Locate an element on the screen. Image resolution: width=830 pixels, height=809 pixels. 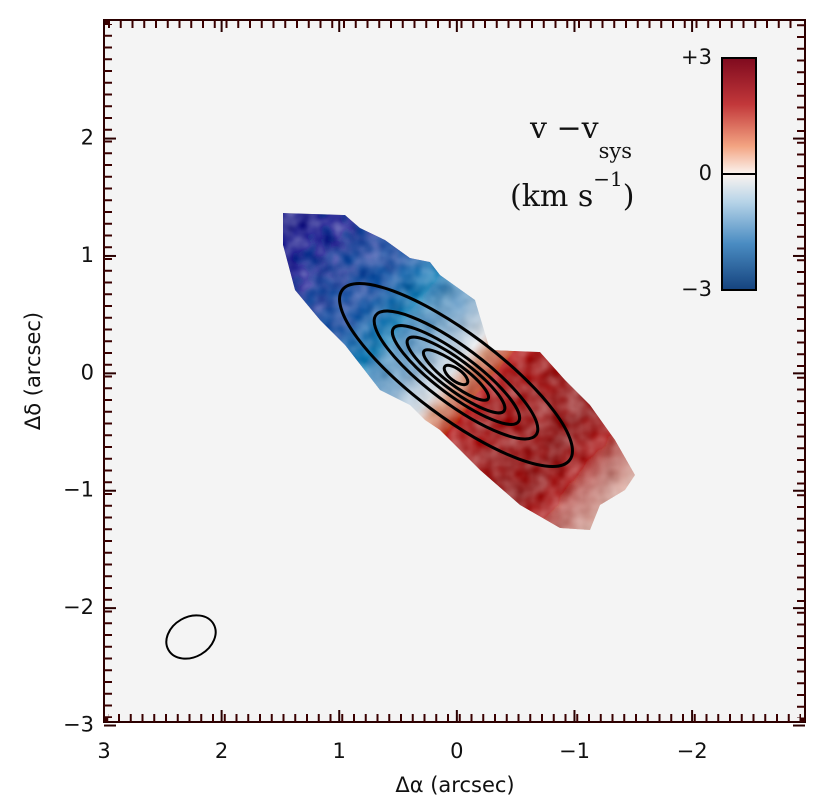
x-tick-label: −1 is located at coordinates (574, 751).